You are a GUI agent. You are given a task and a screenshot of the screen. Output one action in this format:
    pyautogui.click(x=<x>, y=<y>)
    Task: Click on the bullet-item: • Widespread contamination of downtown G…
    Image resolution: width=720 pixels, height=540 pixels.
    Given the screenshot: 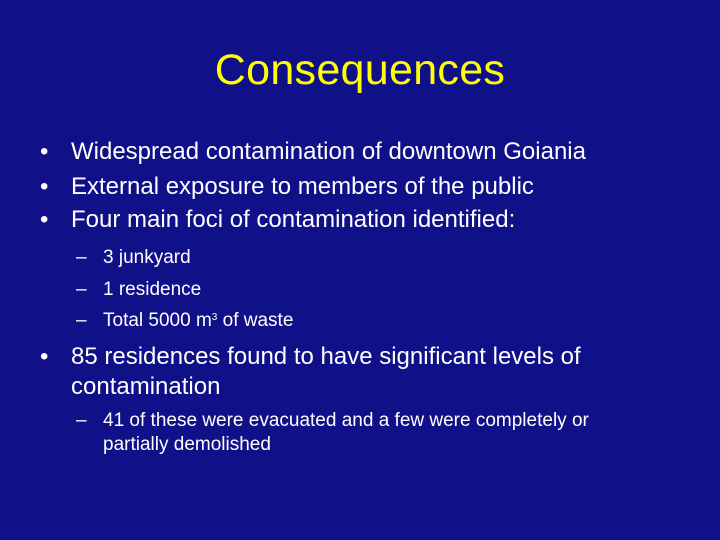 What is the action you would take?
    pyautogui.click(x=360, y=152)
    